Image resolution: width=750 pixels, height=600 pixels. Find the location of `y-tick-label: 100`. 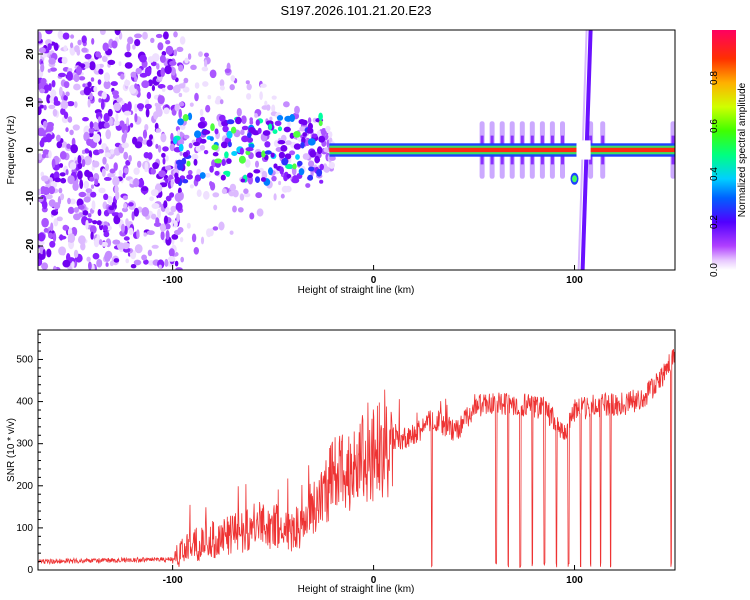

y-tick-label: 100 is located at coordinates (24, 528).